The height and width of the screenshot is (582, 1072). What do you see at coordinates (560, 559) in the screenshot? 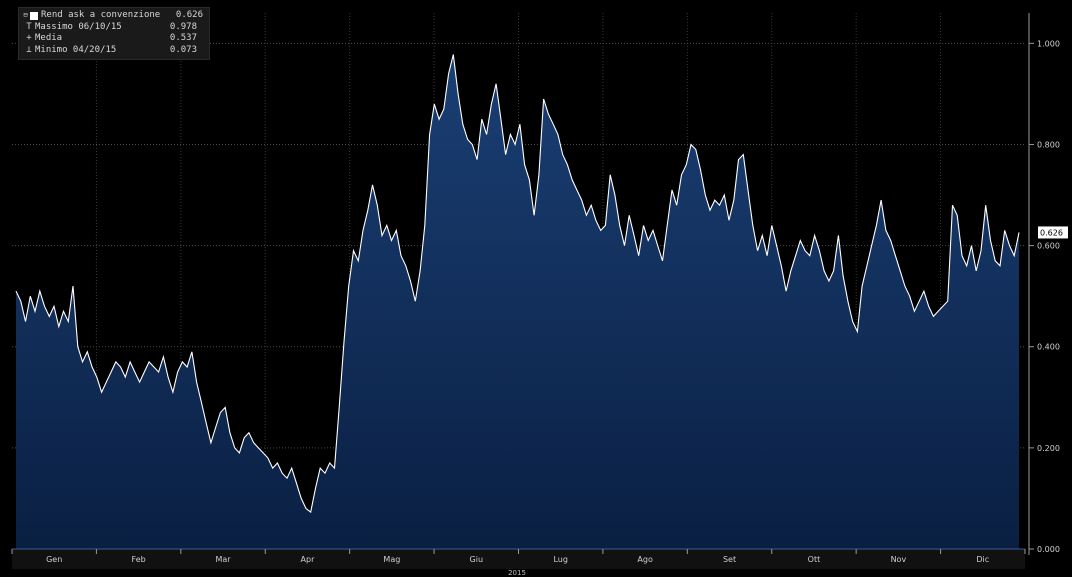
I see `x-tick-label: Lug` at bounding box center [560, 559].